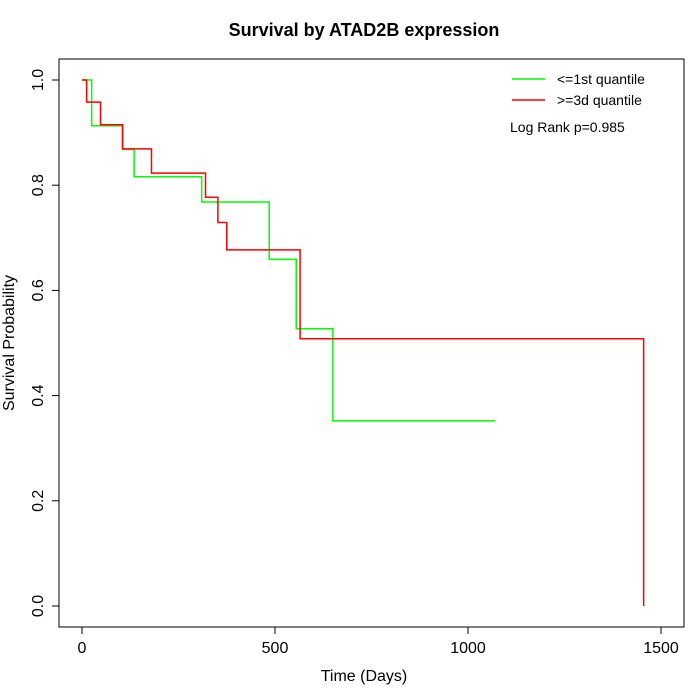 This screenshot has height=700, width=700. What do you see at coordinates (601, 79) in the screenshot?
I see `legend-label-0: <=1st quantile` at bounding box center [601, 79].